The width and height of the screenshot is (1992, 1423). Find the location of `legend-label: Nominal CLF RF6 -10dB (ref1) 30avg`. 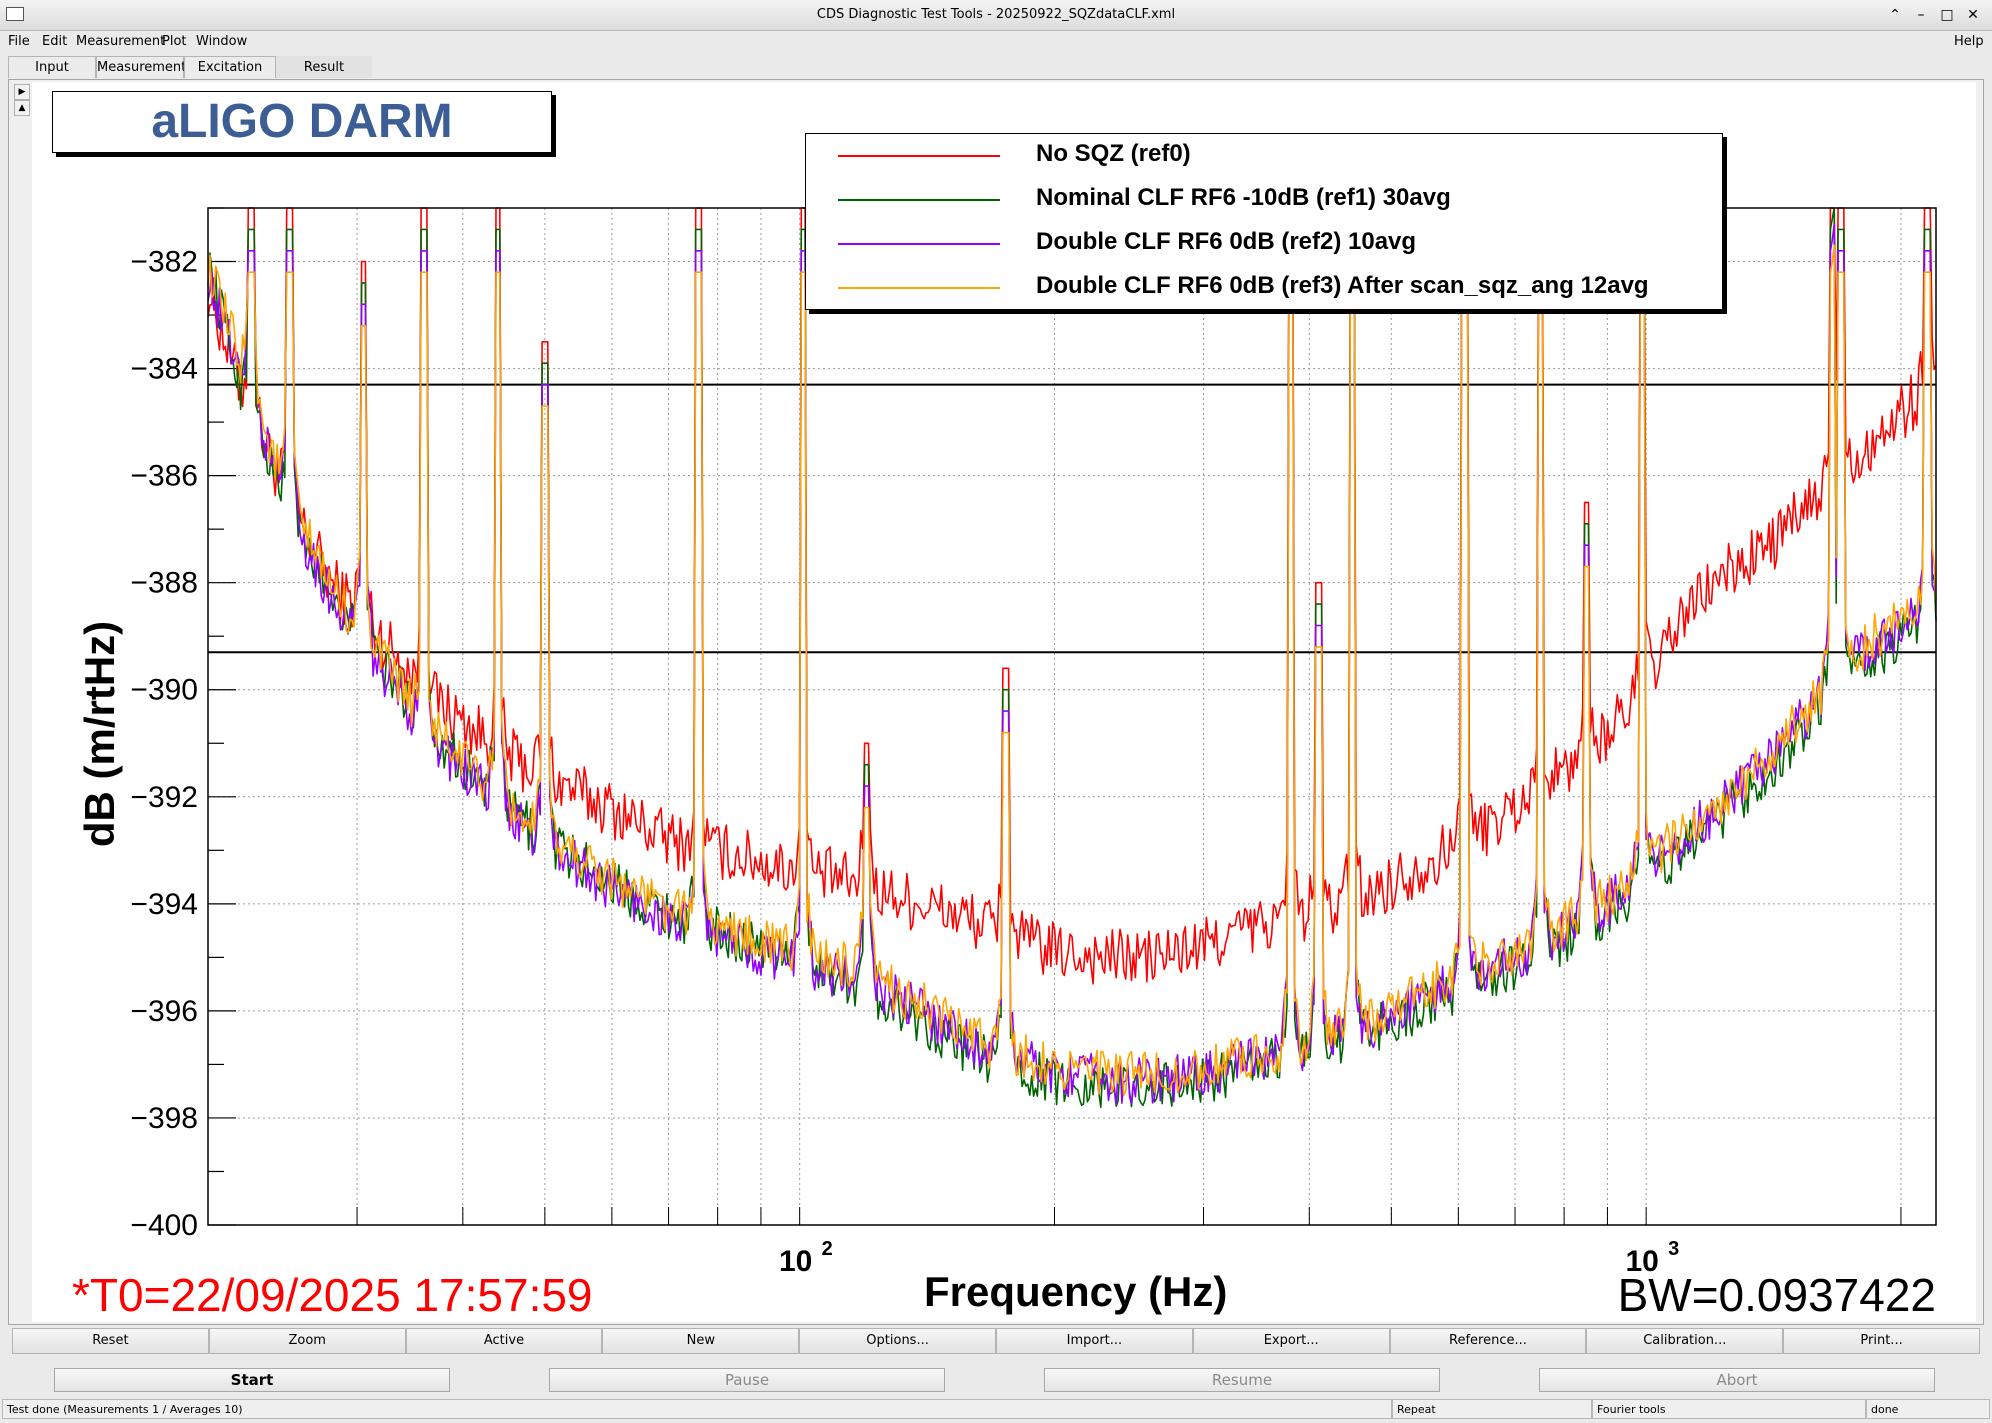

legend-label: Nominal CLF RF6 -10dB (ref1) 30avg is located at coordinates (1243, 197).